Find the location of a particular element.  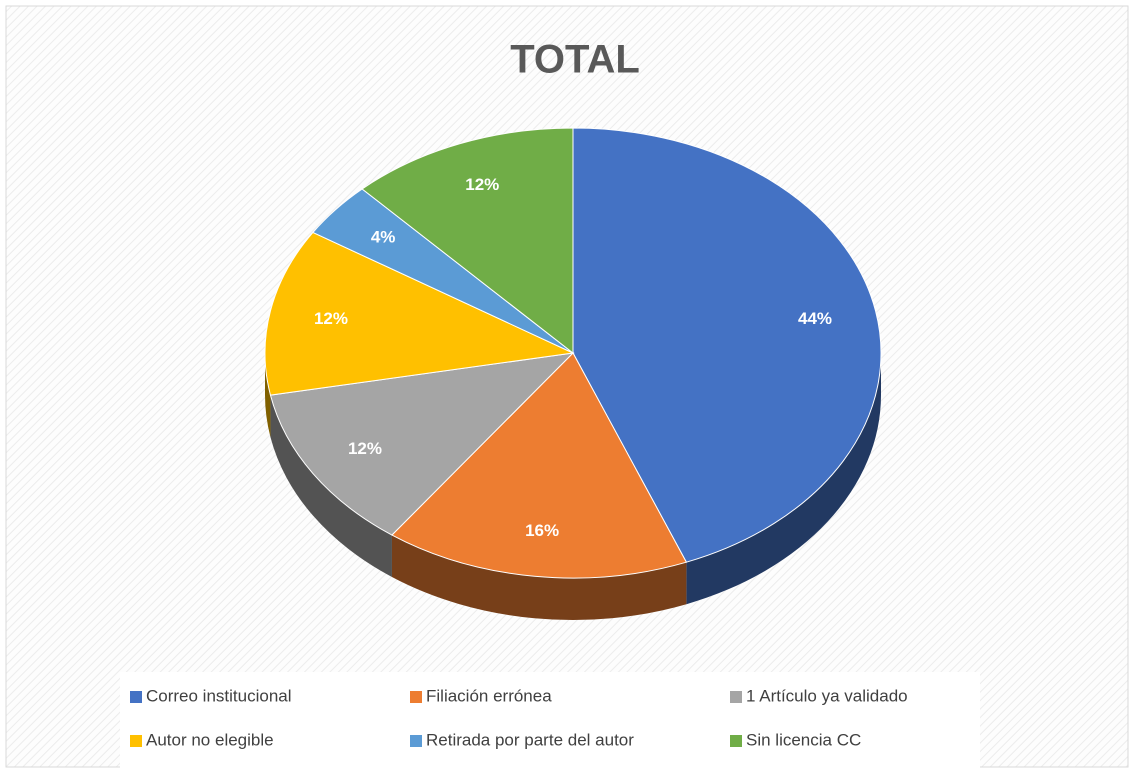

legend-box is located at coordinates (550, 721).